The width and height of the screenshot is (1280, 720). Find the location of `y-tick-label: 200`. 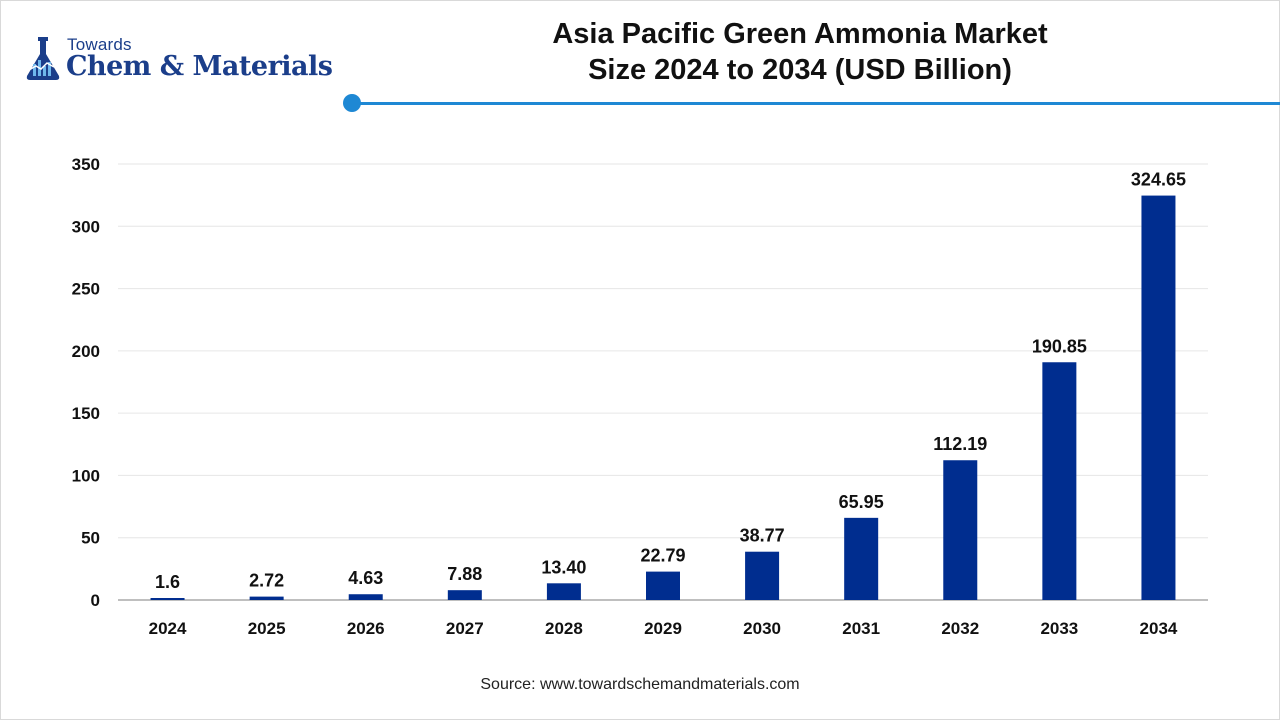

y-tick-label: 200 is located at coordinates (86, 351).